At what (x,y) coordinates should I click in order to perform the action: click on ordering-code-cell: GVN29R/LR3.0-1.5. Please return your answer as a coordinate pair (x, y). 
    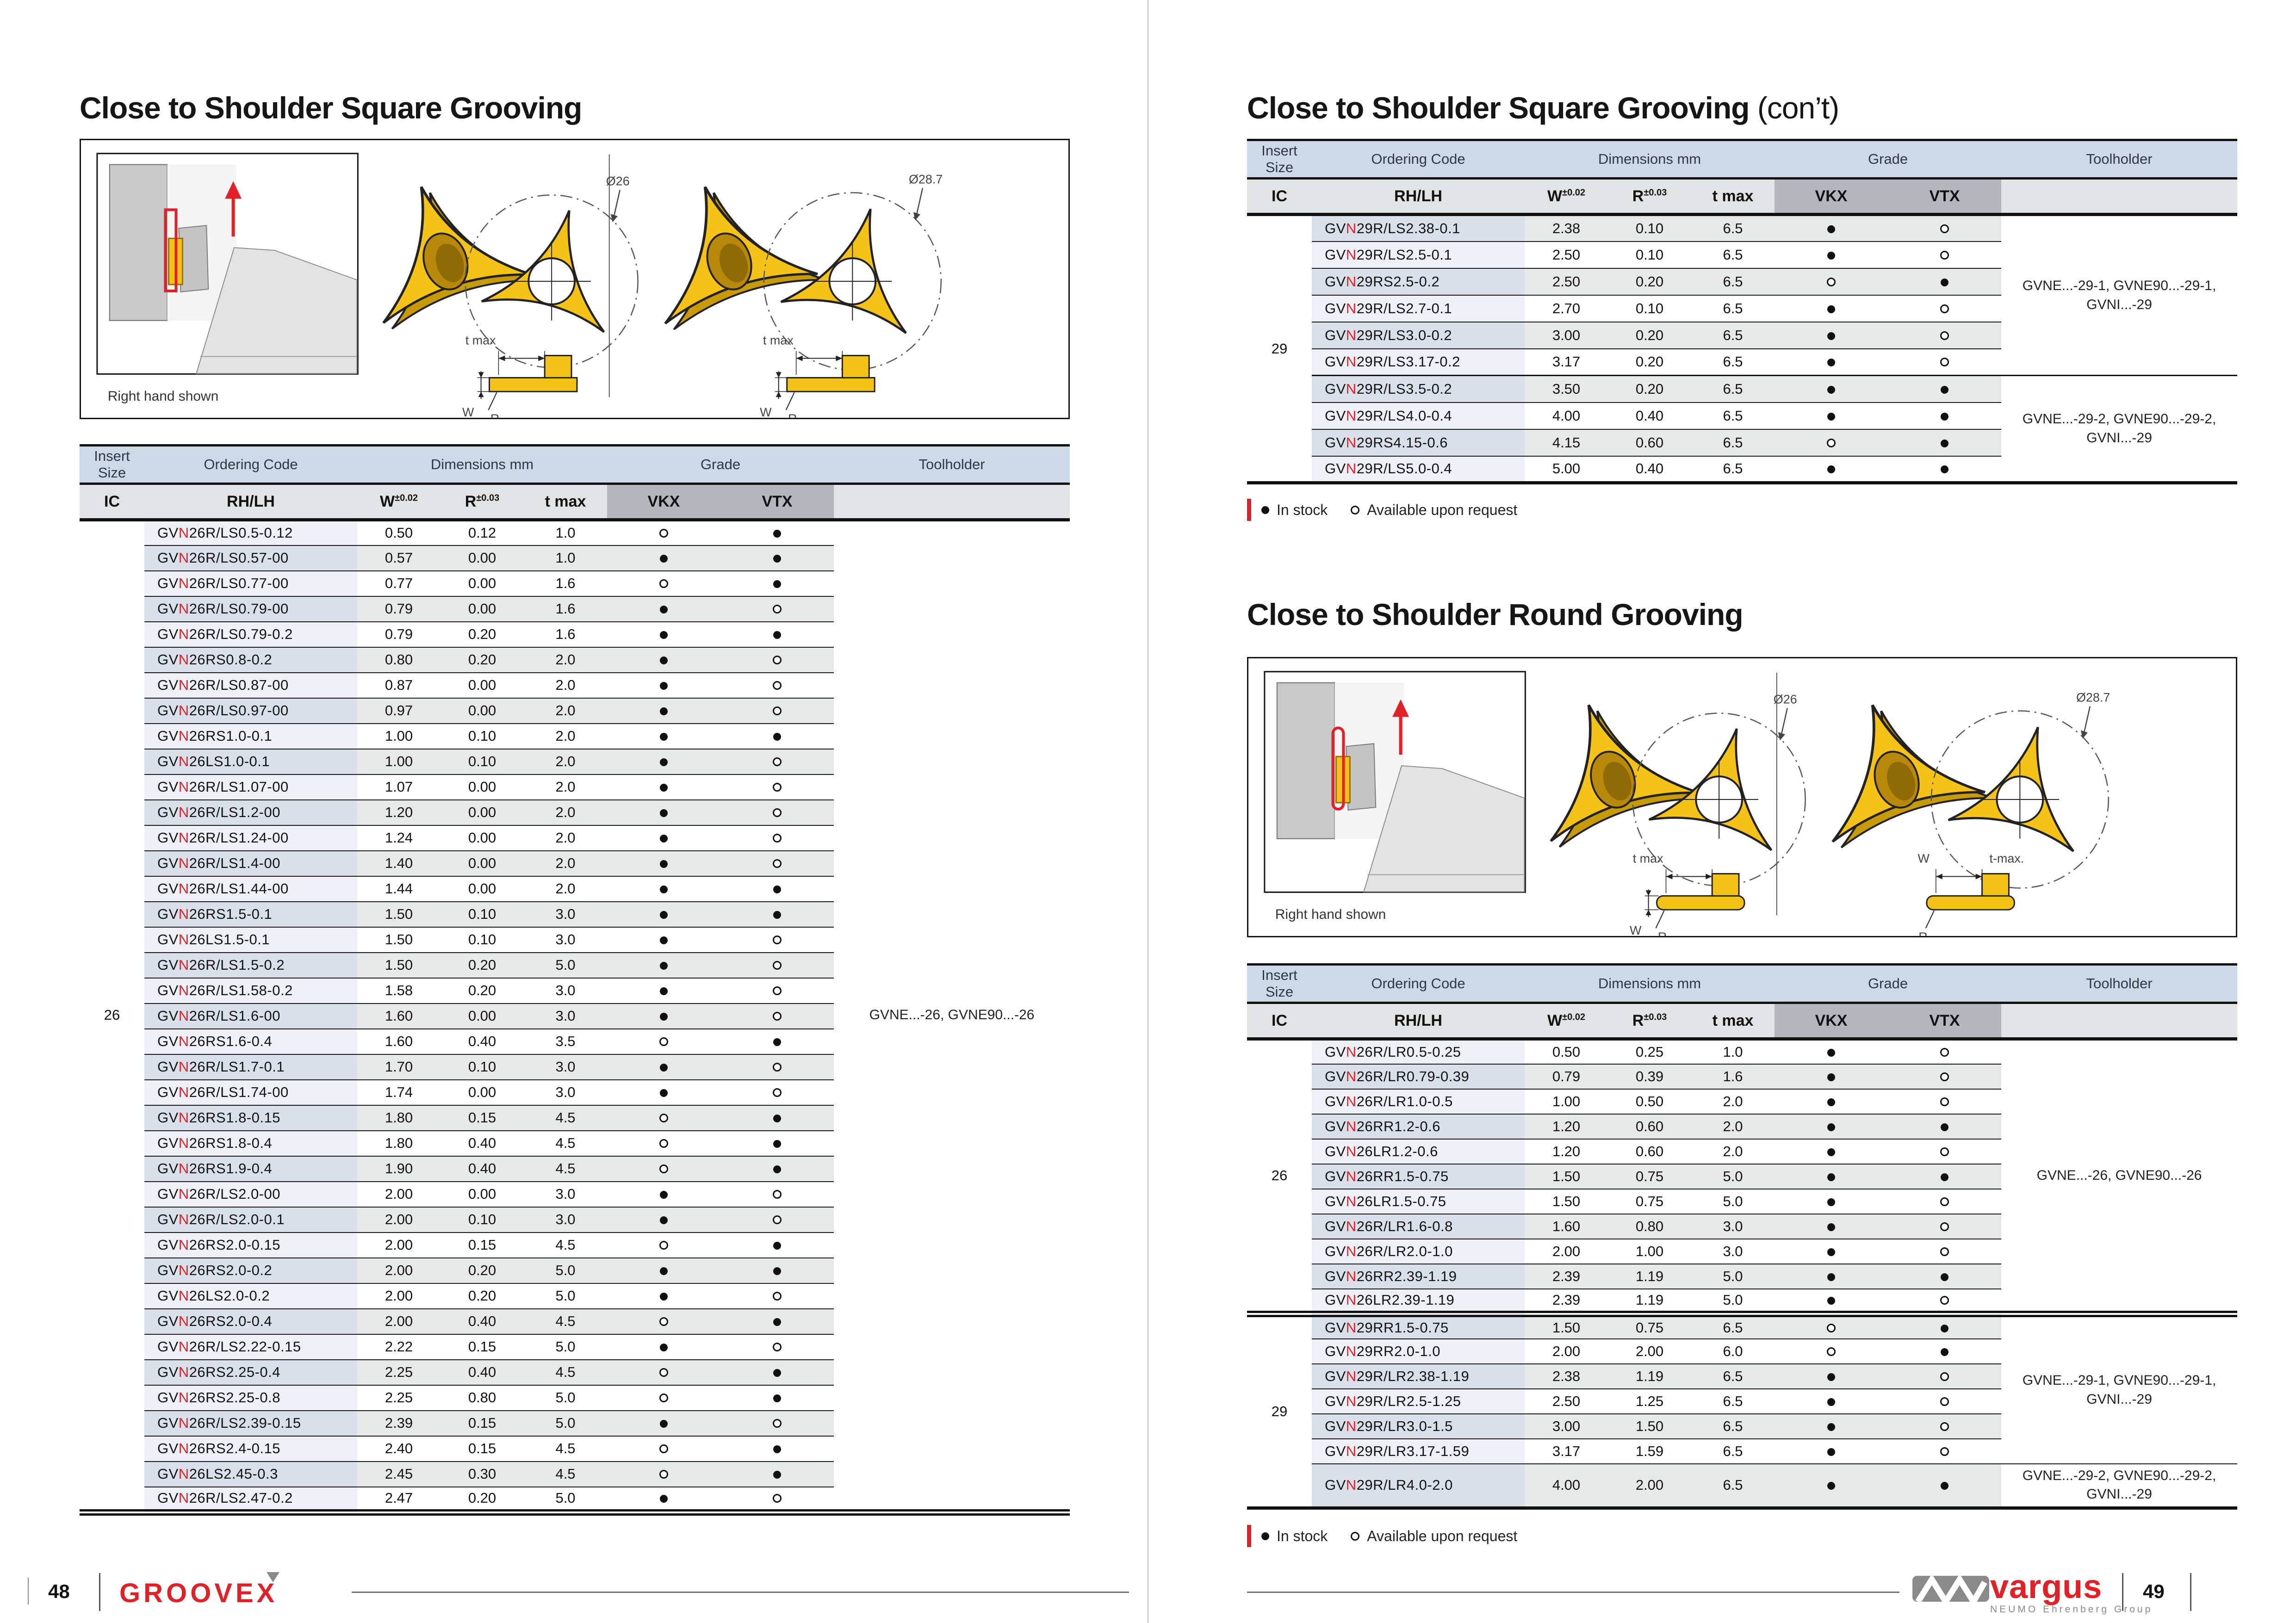
    Looking at the image, I should click on (1419, 1426).